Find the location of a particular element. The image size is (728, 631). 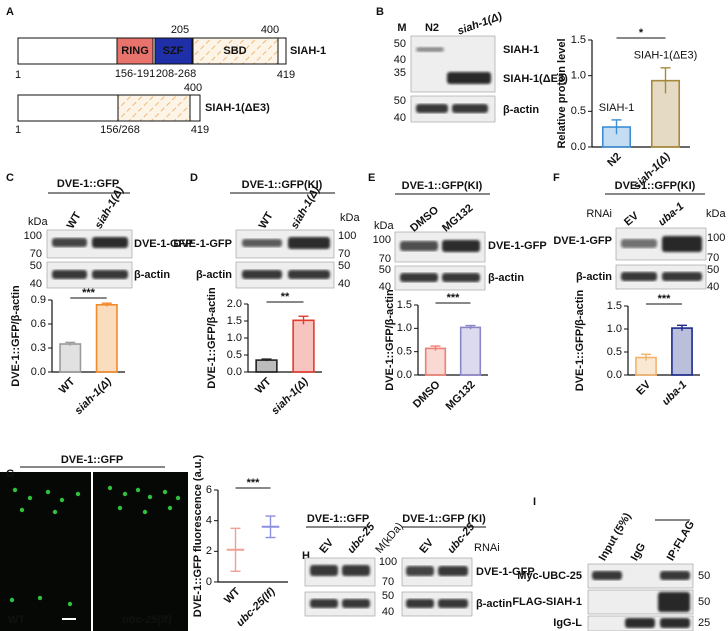

label: DVE-1::GFP is located at coordinates (338, 519).